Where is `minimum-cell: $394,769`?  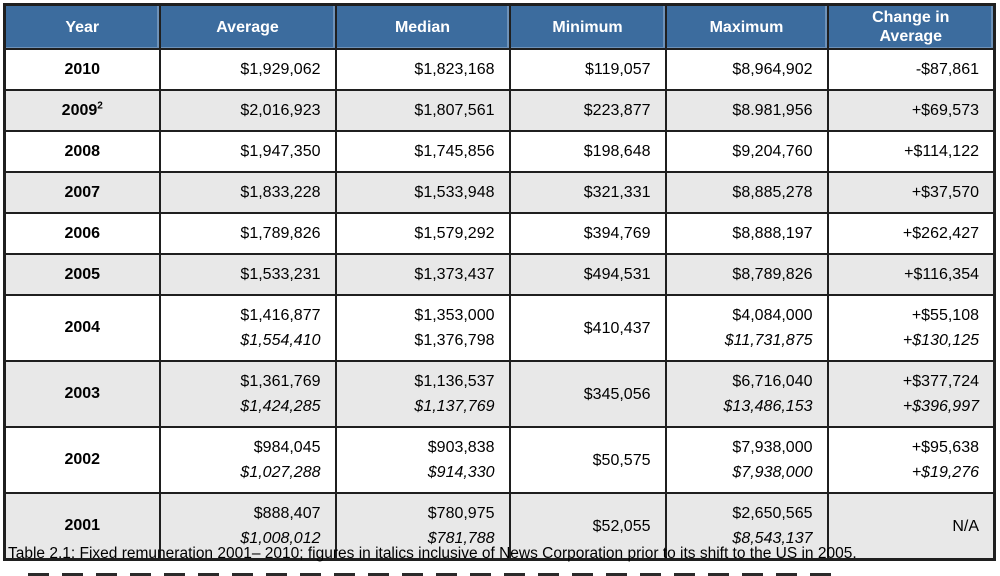
minimum-cell: $394,769 is located at coordinates (587, 233).